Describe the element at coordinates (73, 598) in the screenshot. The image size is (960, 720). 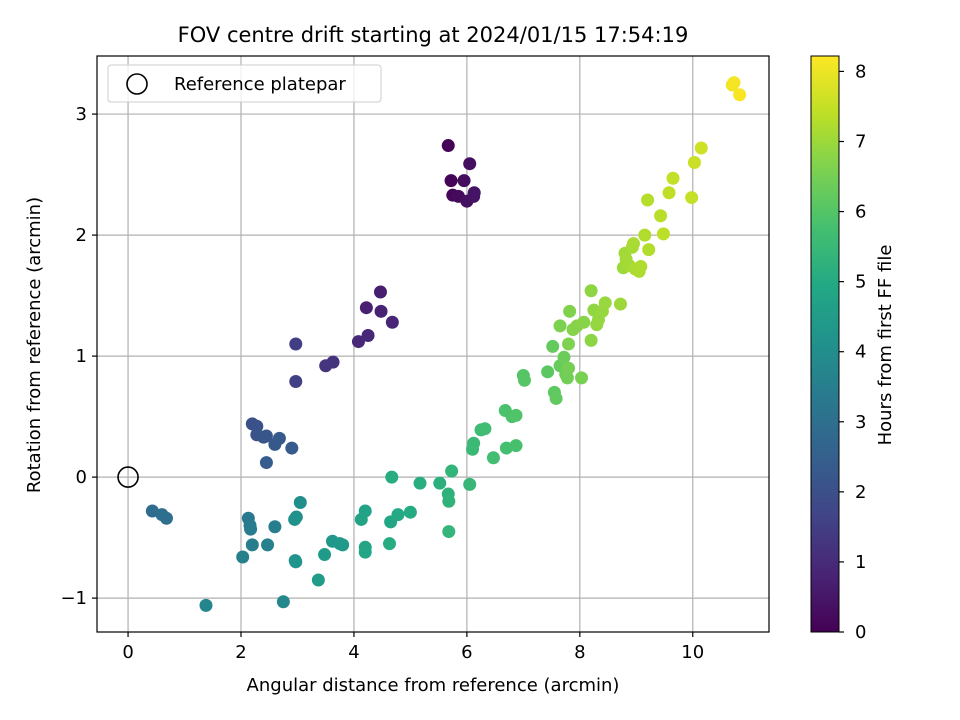
I see `y-tick-label: −1` at that location.